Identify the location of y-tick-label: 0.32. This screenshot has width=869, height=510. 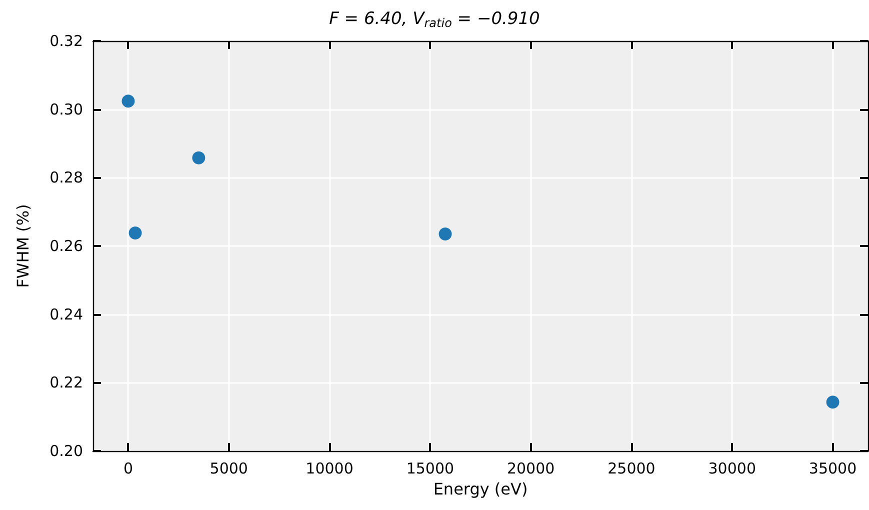
(66, 41).